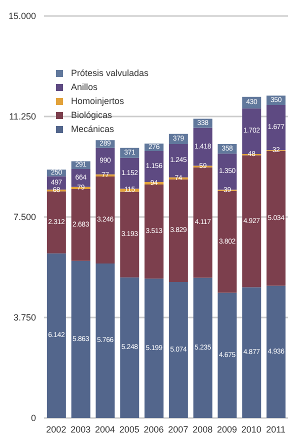  I want to click on y-tick-label: 3.750, so click(24, 317).